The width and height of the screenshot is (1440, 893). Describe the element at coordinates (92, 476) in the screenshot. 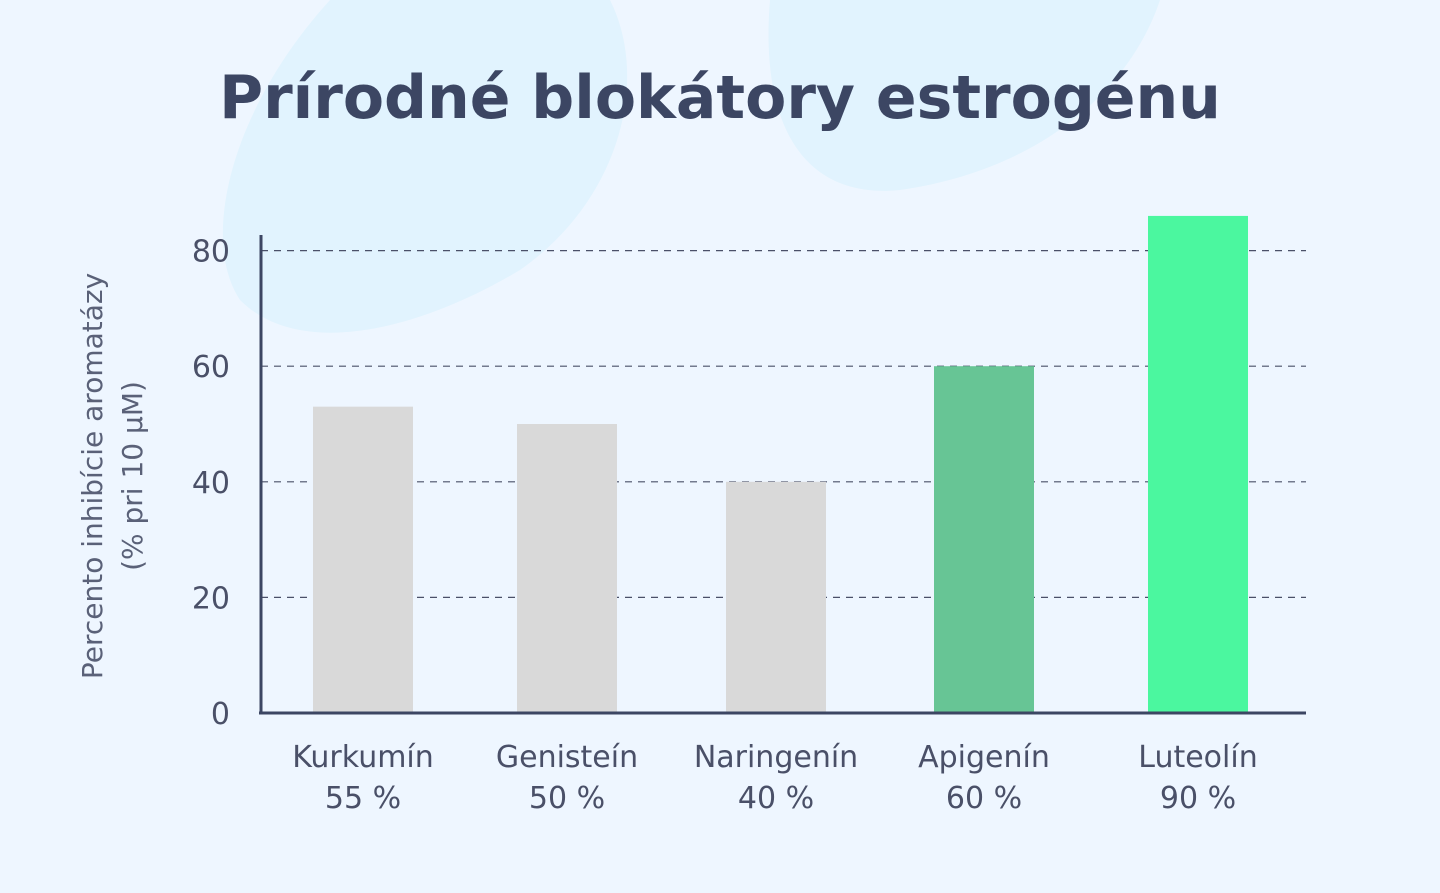

I see `y-axis-label-line1: Percento inhibície aromatázy` at that location.